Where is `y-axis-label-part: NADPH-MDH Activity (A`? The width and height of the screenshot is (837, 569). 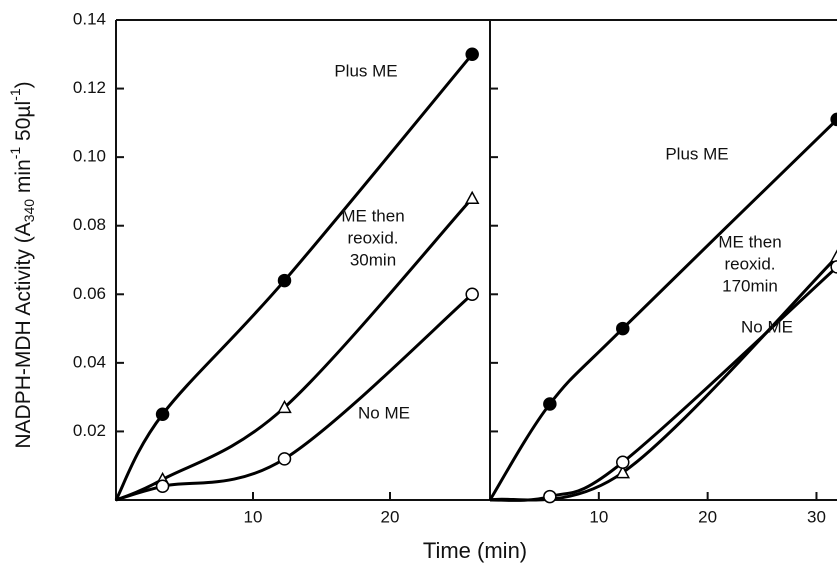 y-axis-label-part: NADPH-MDH Activity (A is located at coordinates (23, 335).